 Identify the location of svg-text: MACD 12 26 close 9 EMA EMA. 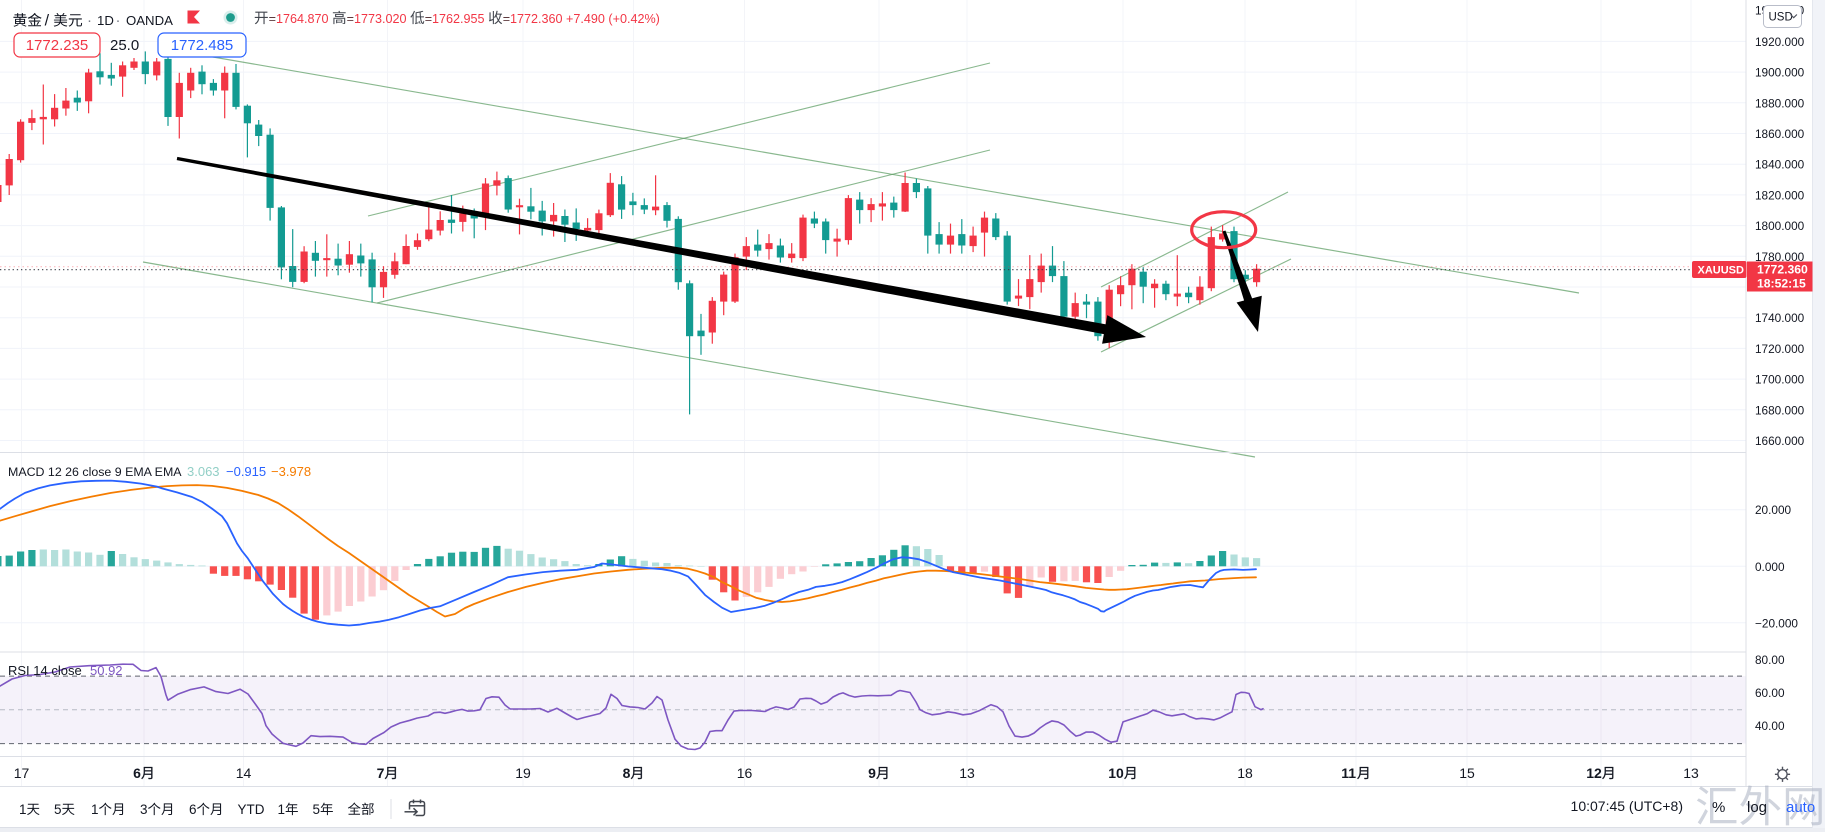
(95, 472).